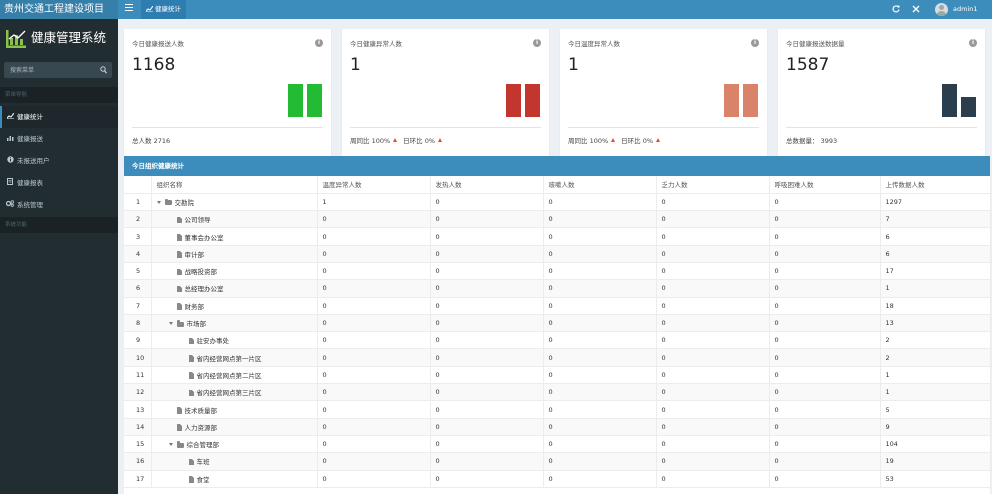  What do you see at coordinates (234, 185) in the screenshot?
I see `column-header: 组织名称` at bounding box center [234, 185].